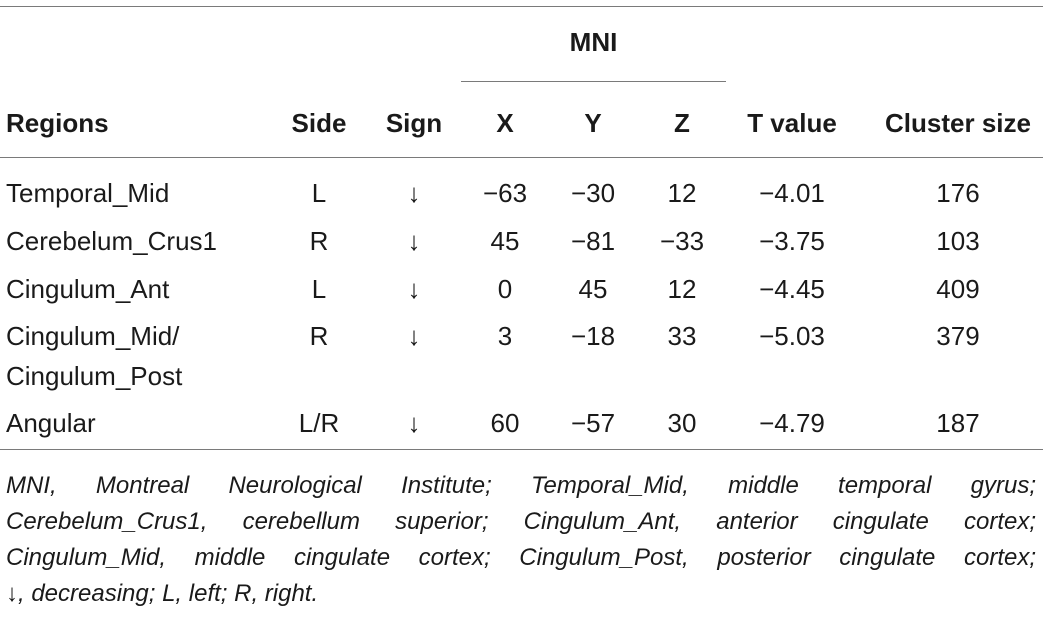  Describe the element at coordinates (521, 6) in the screenshot. I see `table-top-rule` at that location.